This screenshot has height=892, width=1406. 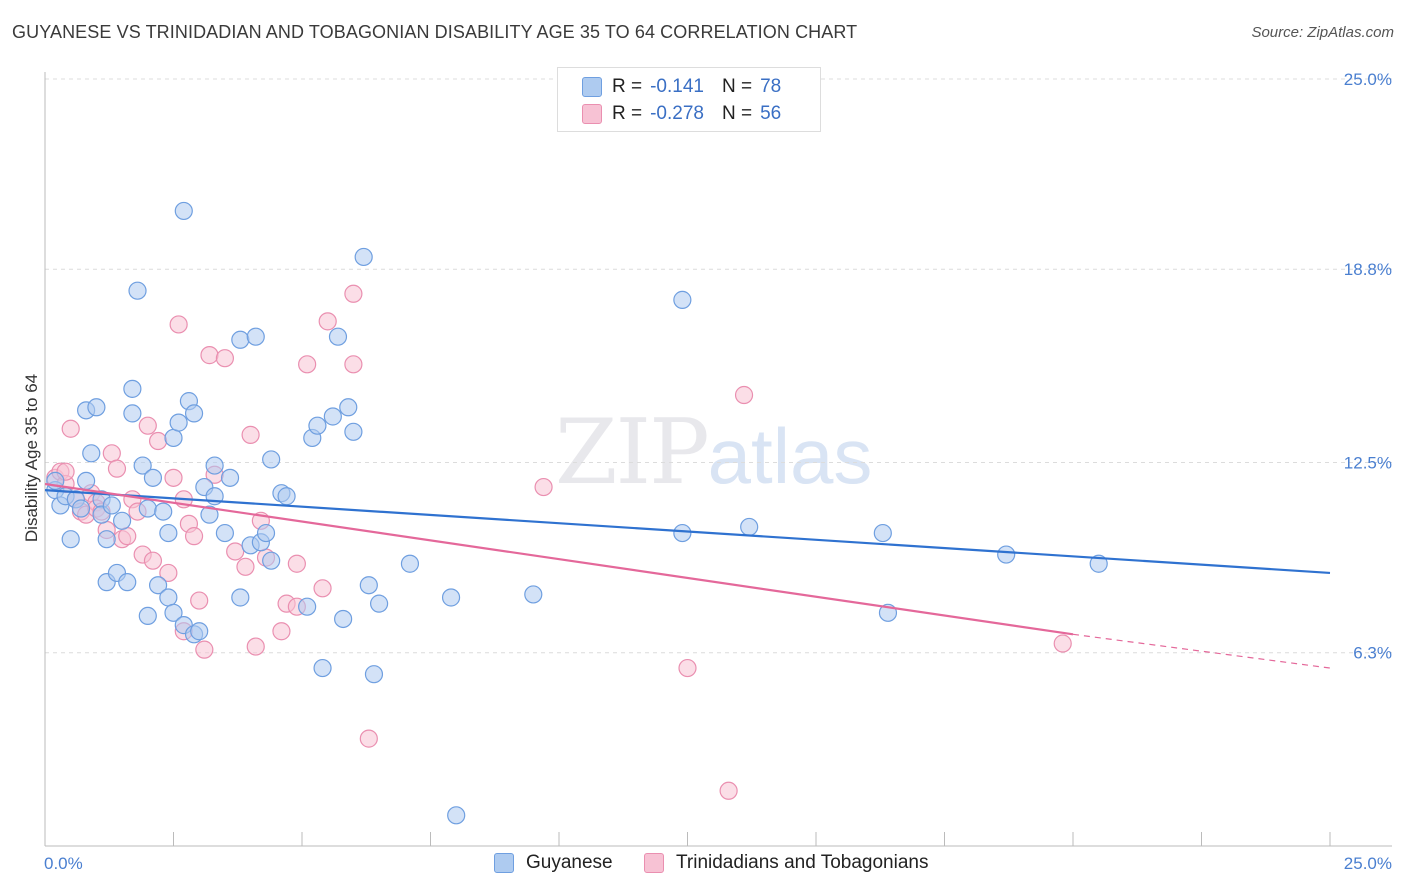 What do you see at coordinates (1368, 79) in the screenshot?
I see `y-tick-label: 25.0%` at bounding box center [1368, 79].